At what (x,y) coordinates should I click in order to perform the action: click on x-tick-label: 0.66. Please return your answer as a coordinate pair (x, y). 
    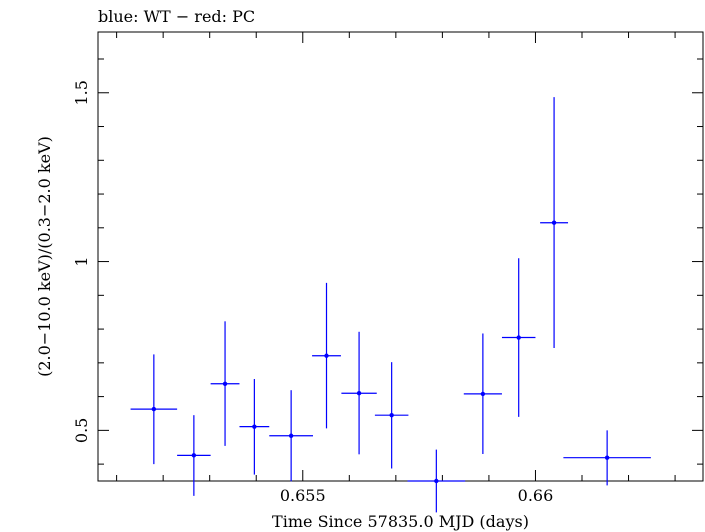
    Looking at the image, I should click on (536, 495).